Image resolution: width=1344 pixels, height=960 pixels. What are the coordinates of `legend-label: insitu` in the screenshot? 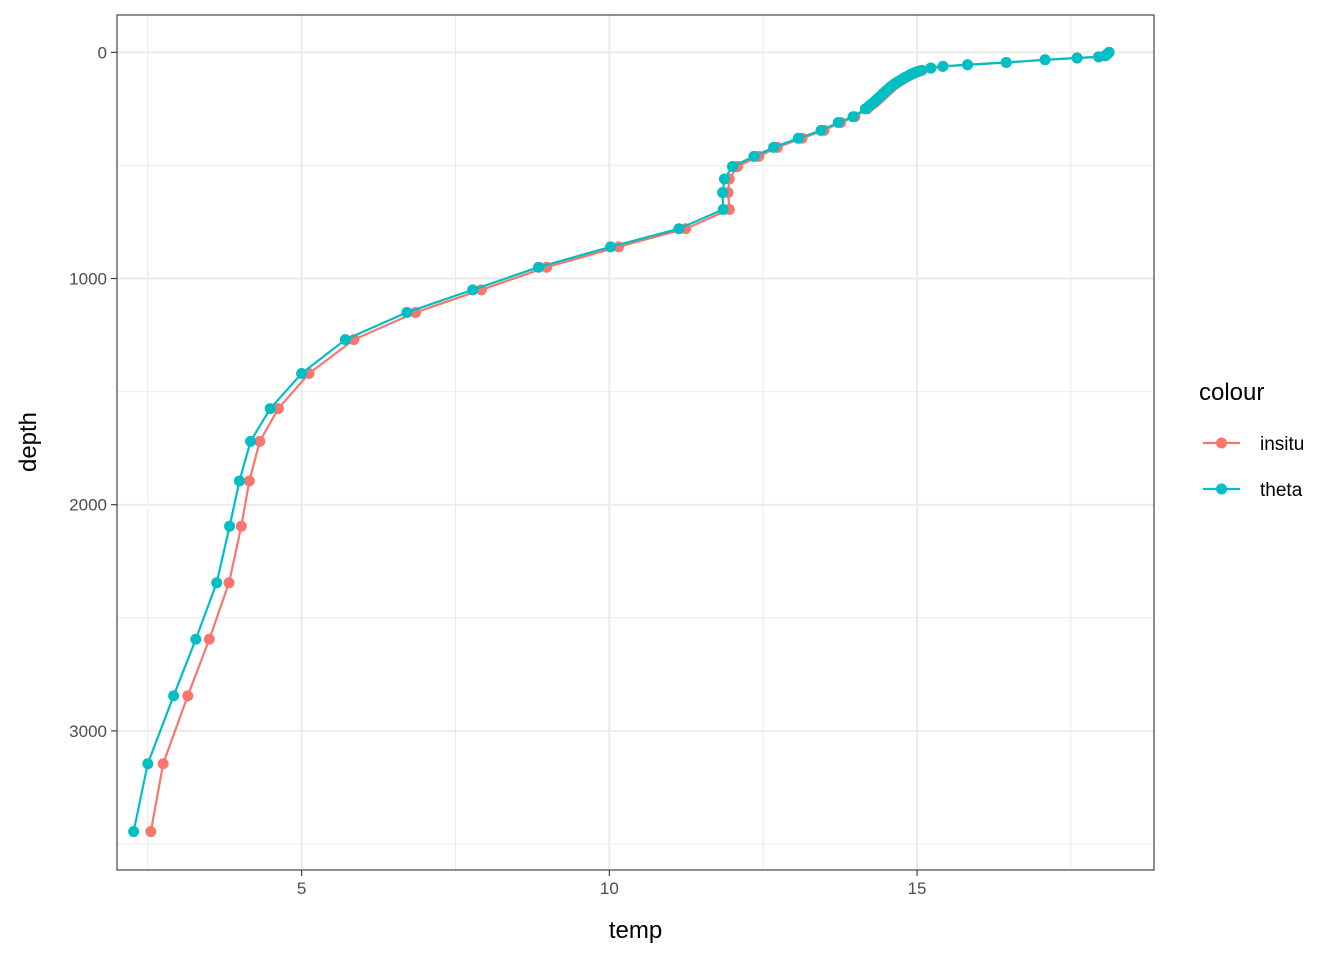 It's located at (1282, 444).